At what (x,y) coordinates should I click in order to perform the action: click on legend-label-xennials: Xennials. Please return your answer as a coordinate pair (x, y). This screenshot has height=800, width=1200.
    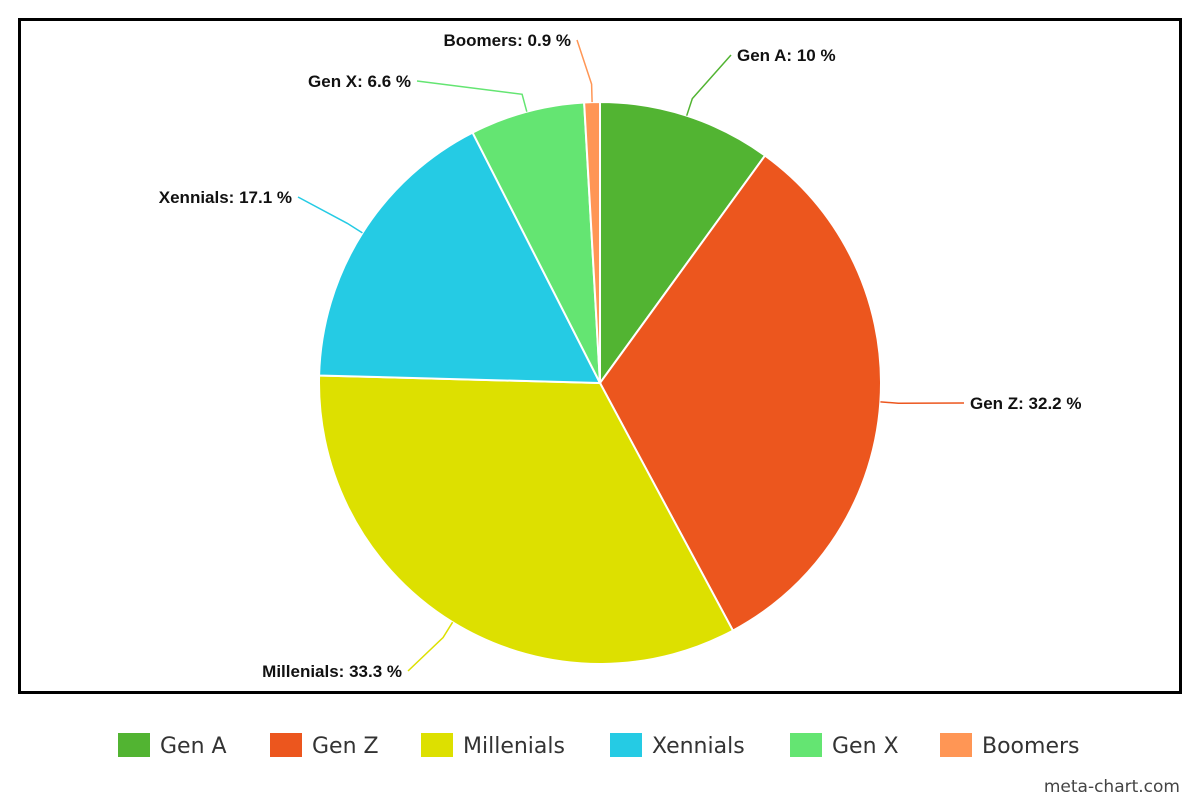
    Looking at the image, I should click on (698, 746).